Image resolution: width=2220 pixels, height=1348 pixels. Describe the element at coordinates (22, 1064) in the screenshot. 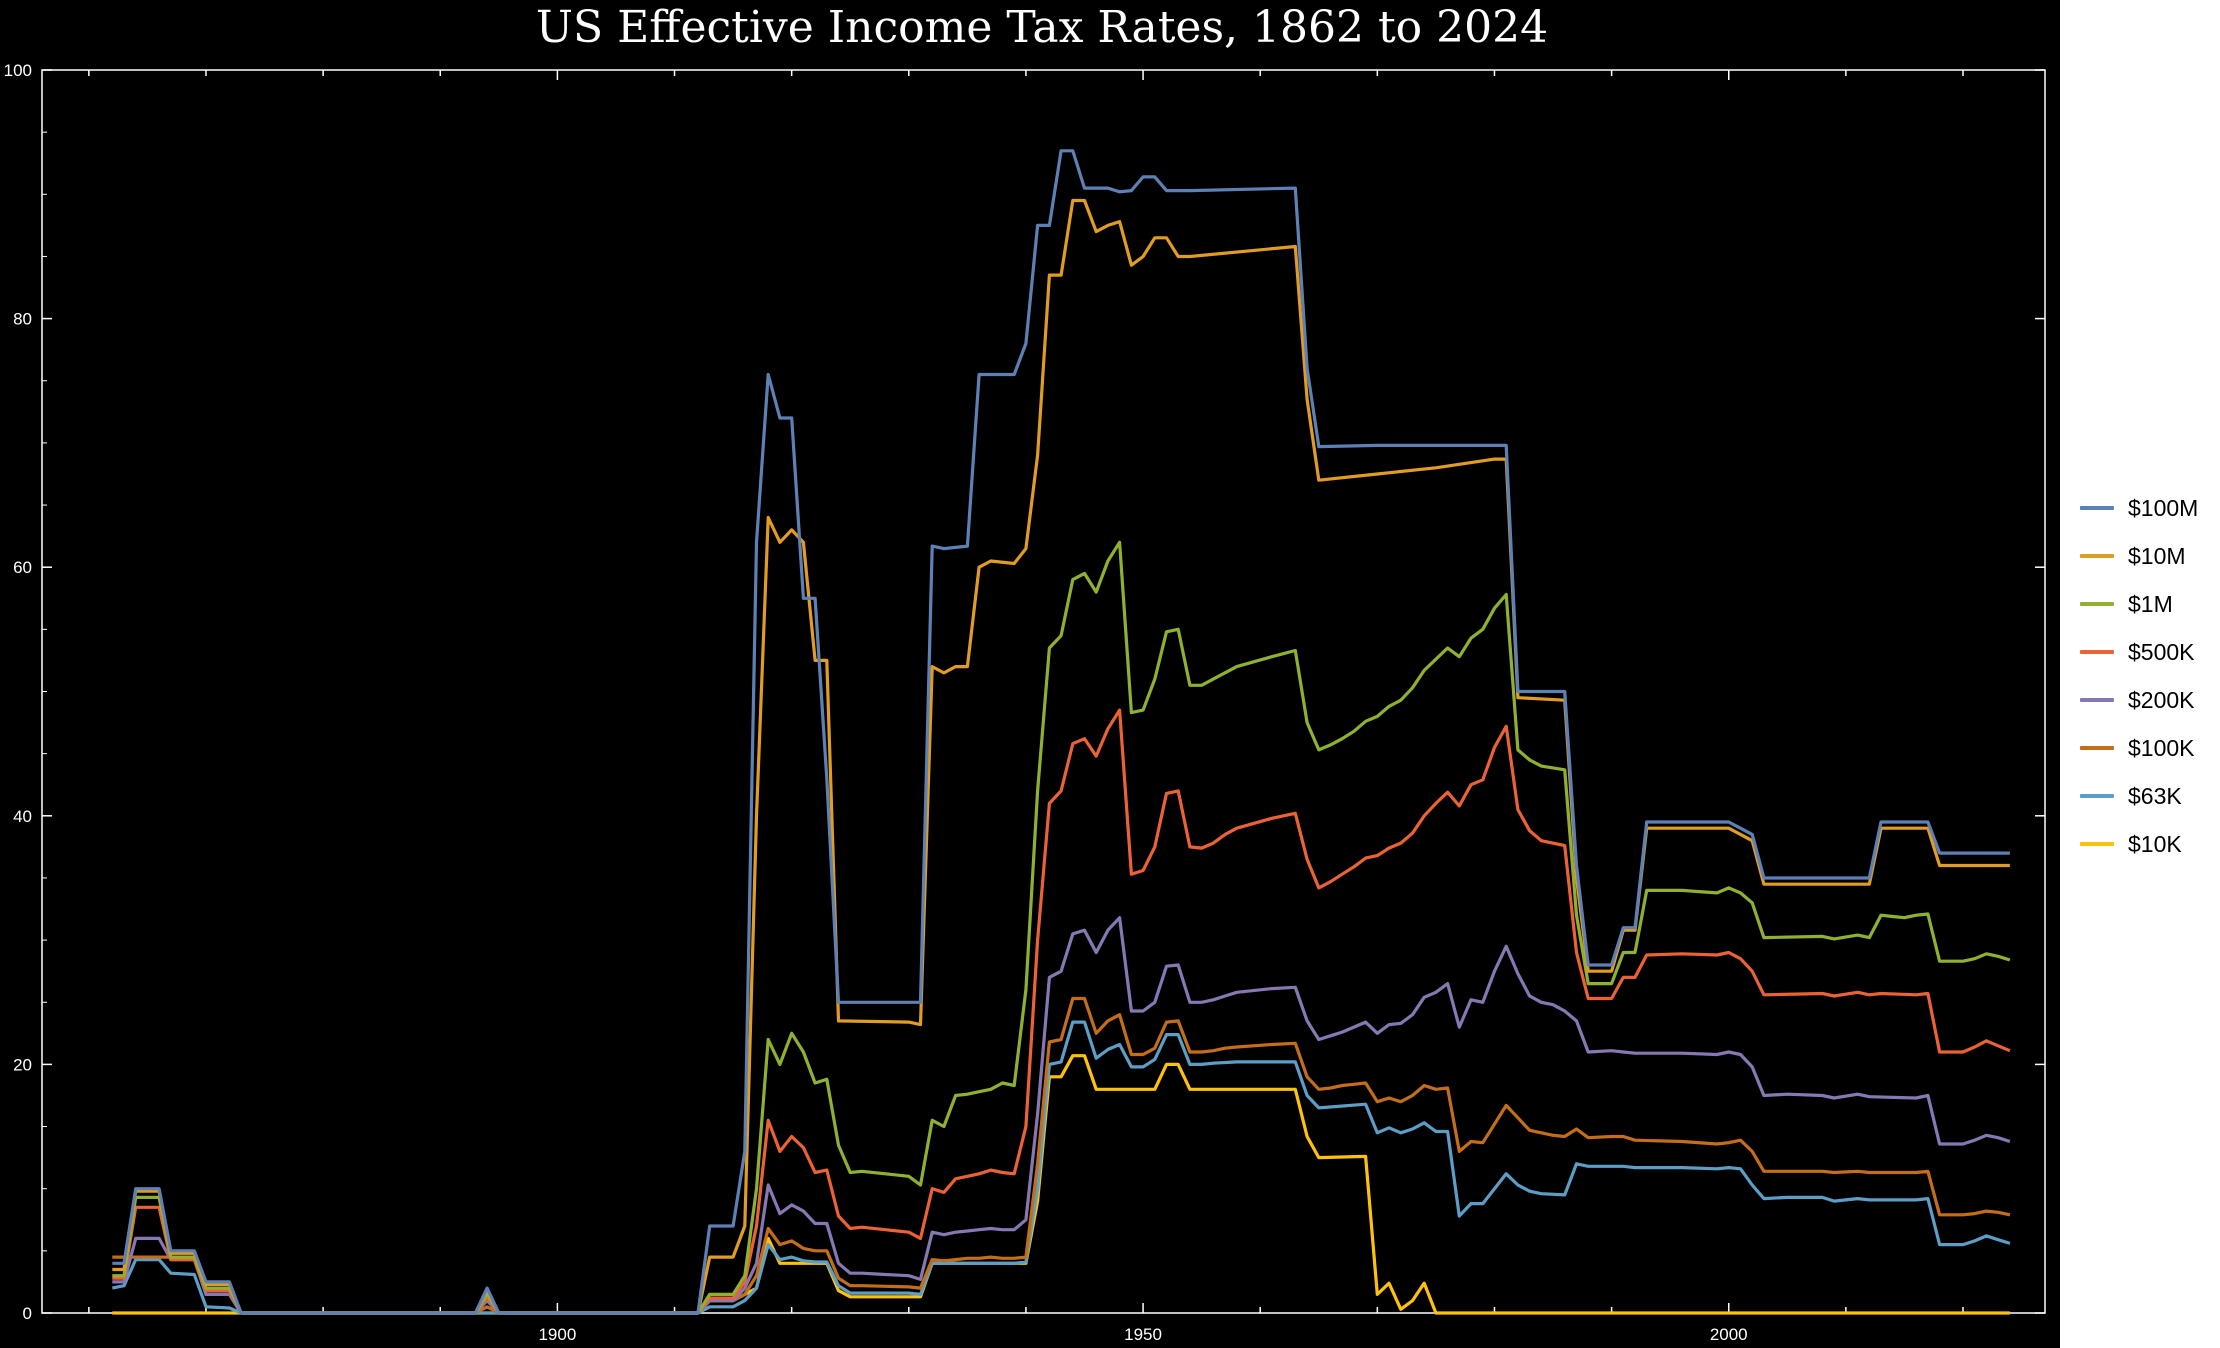

I see `y-tick-label: 20` at that location.